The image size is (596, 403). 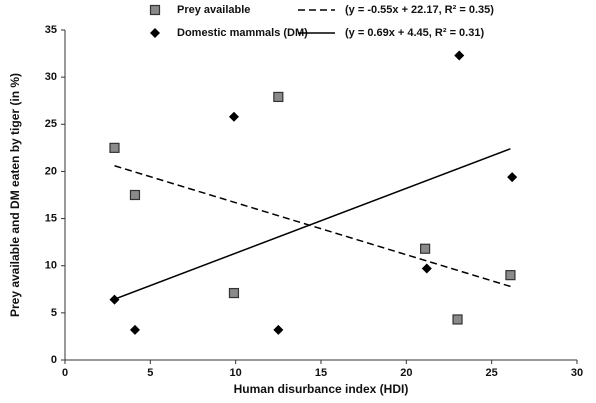 What do you see at coordinates (321, 389) in the screenshot?
I see `x-axis-label: Human disurbance index (HDI)` at bounding box center [321, 389].